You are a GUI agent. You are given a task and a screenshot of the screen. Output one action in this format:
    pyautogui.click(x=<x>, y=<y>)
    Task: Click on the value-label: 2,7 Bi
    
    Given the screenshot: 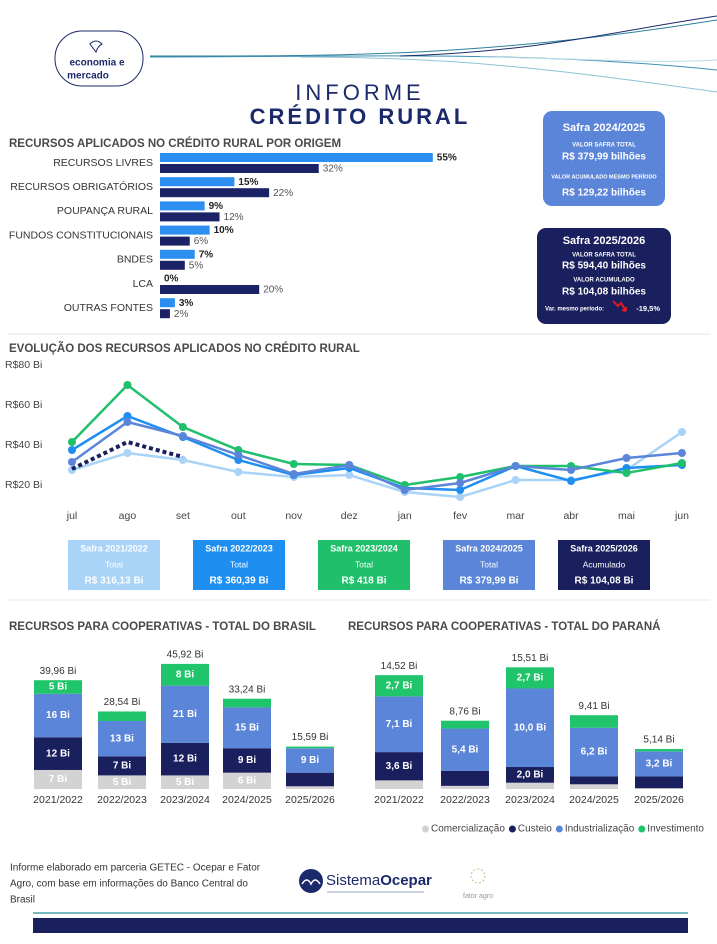 What is the action you would take?
    pyautogui.click(x=530, y=678)
    